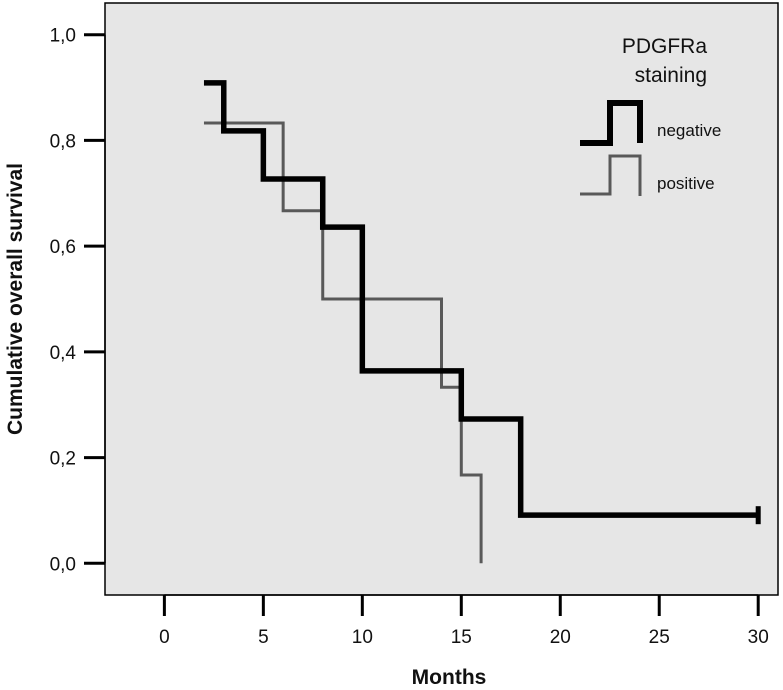  I want to click on x-tick-label-2: 10, so click(362, 637).